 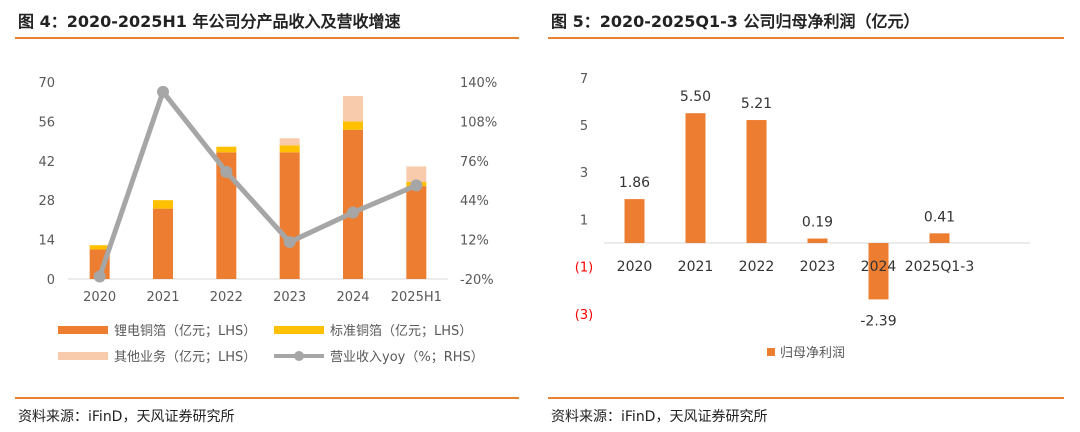 I want to click on left-x-tick: 2025H1, so click(x=416, y=297).